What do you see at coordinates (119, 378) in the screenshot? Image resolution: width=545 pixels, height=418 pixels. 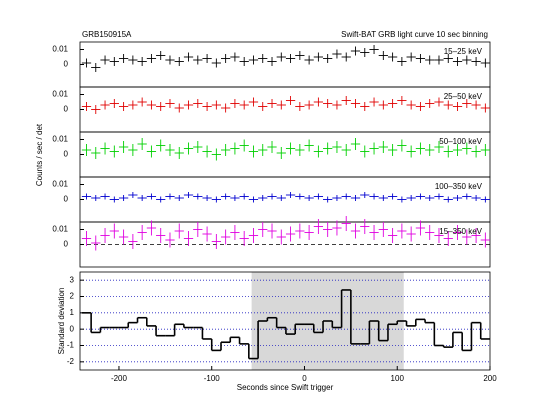 I see `x-tick-label: -200` at bounding box center [119, 378].